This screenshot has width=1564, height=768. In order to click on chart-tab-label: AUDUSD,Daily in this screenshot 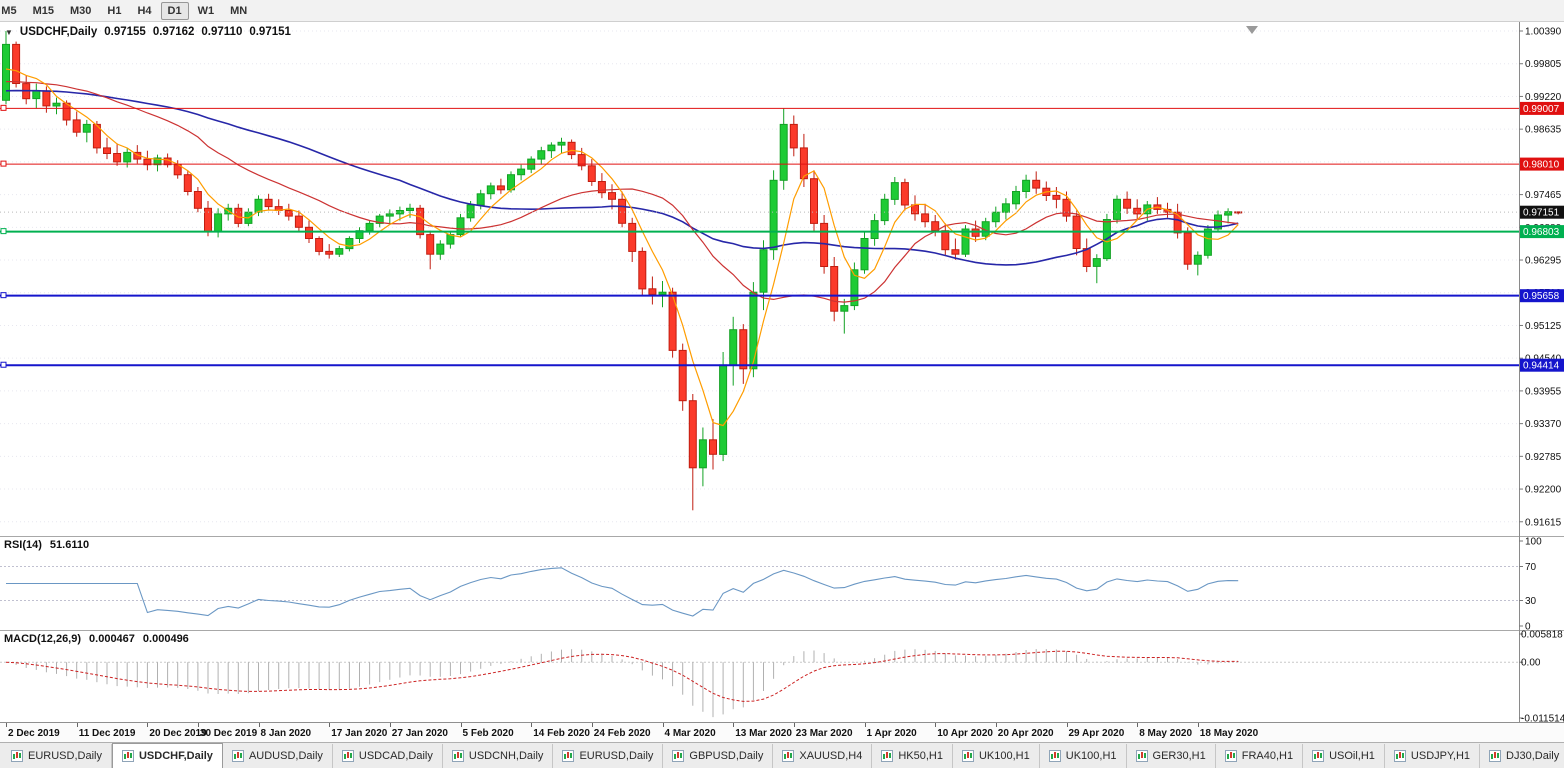, I will do `click(285, 756)`.